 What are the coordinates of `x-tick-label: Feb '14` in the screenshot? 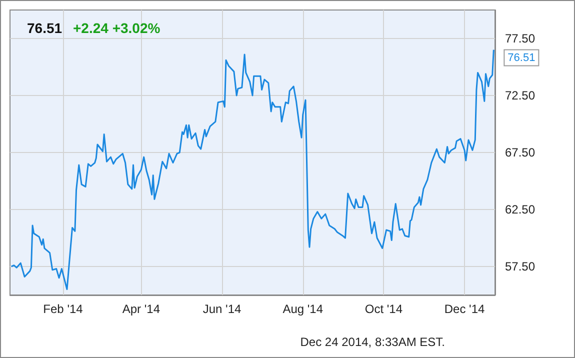 It's located at (63, 309).